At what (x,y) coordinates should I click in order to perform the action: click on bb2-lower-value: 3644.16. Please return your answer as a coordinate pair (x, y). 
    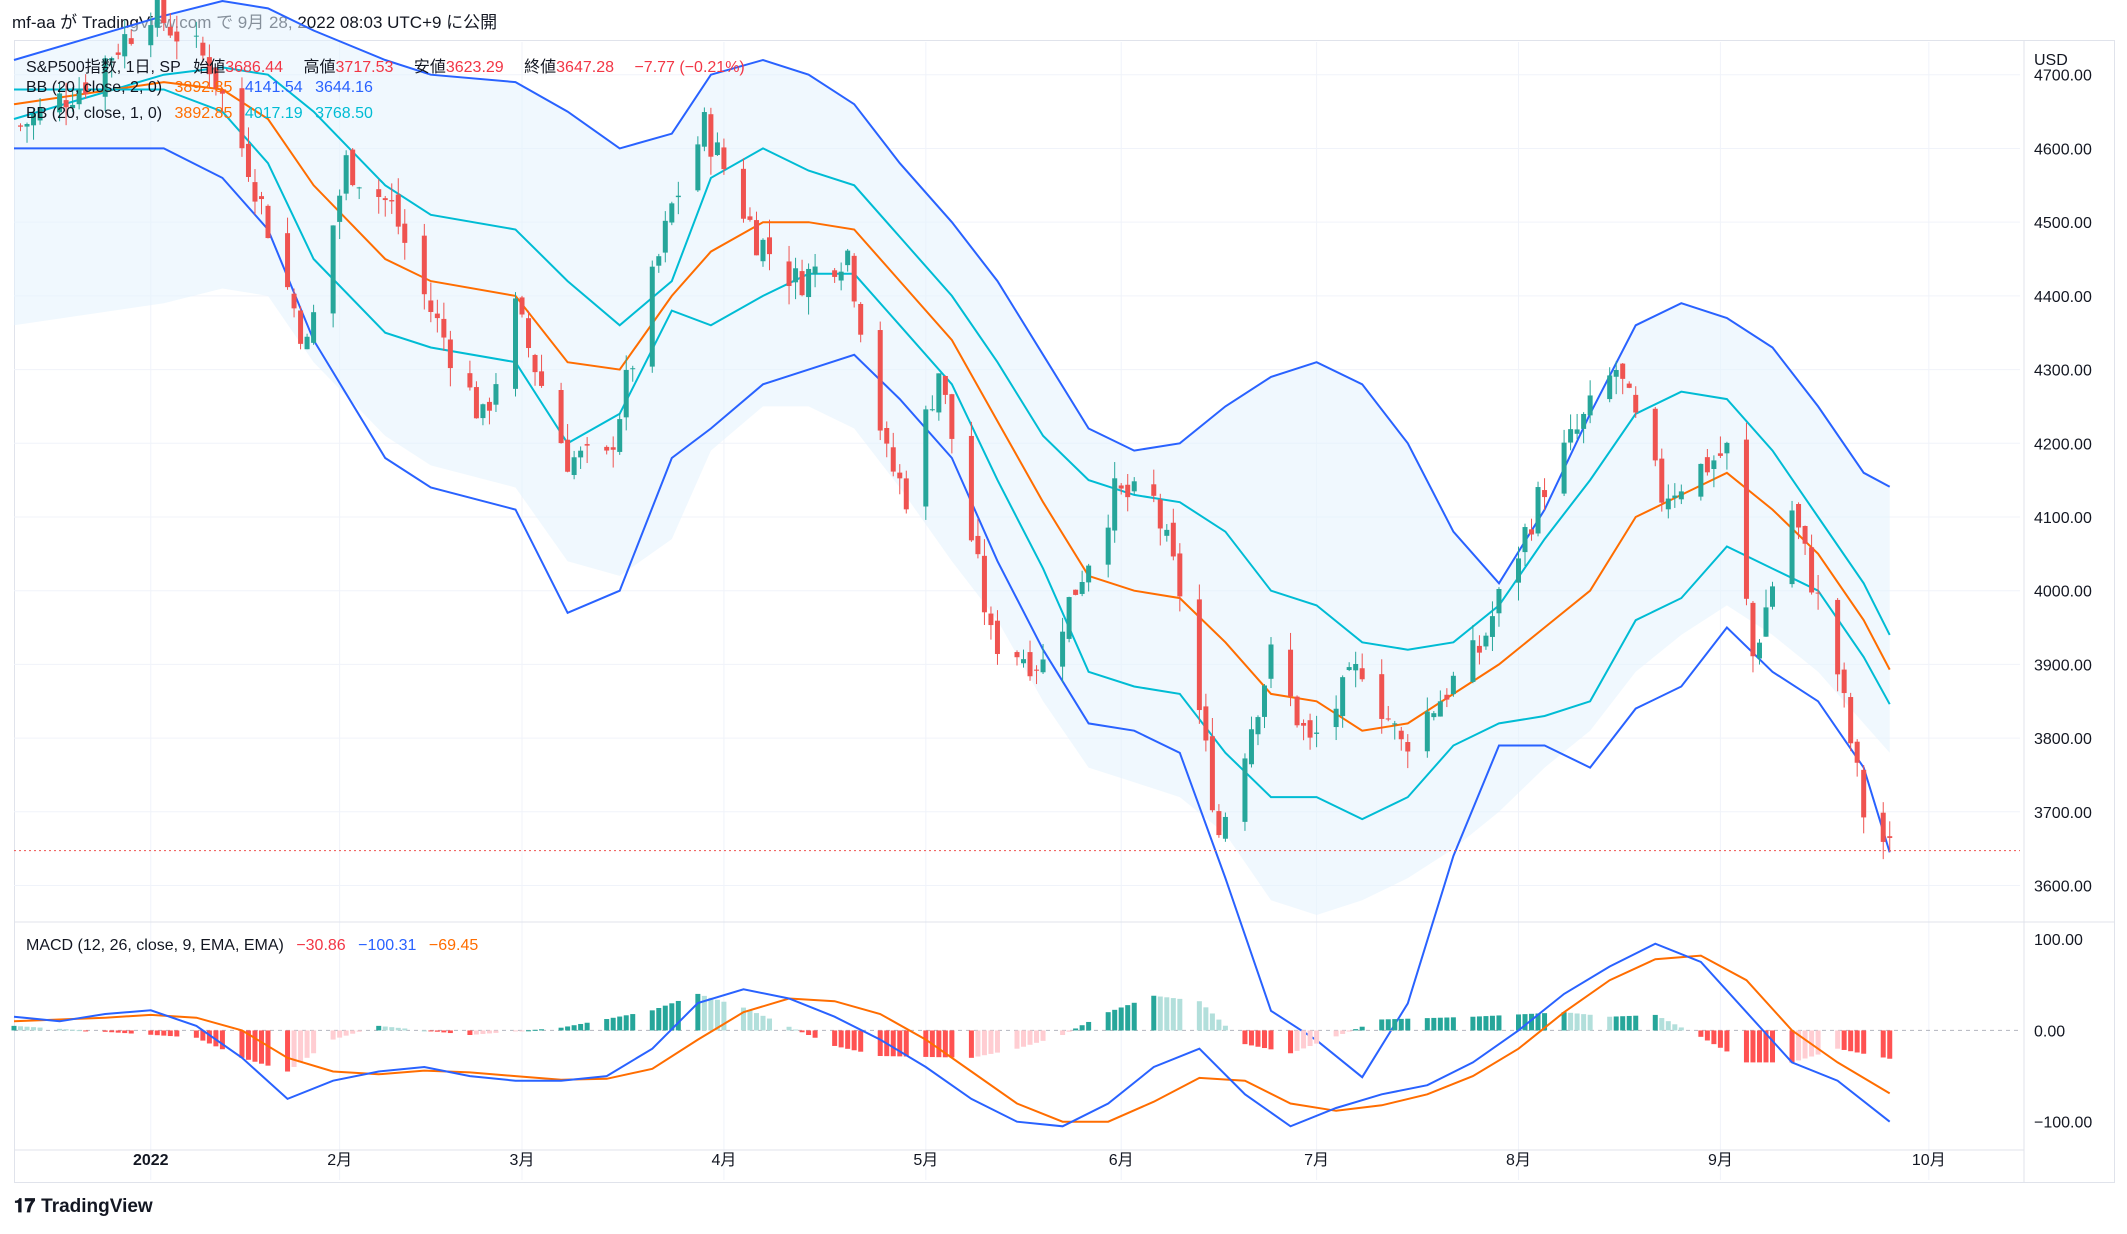
    Looking at the image, I should click on (344, 87).